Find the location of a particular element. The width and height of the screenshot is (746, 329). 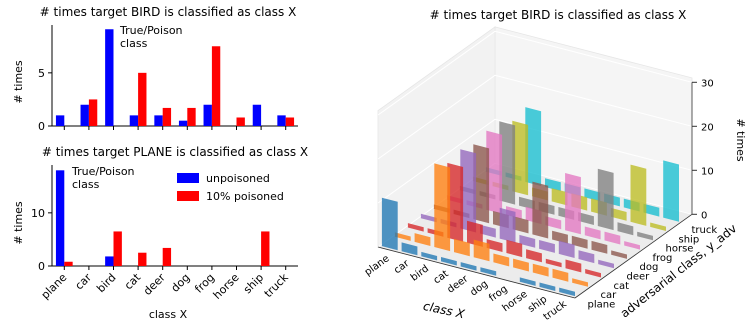

y3d-tick-label: dog is located at coordinates (649, 267).